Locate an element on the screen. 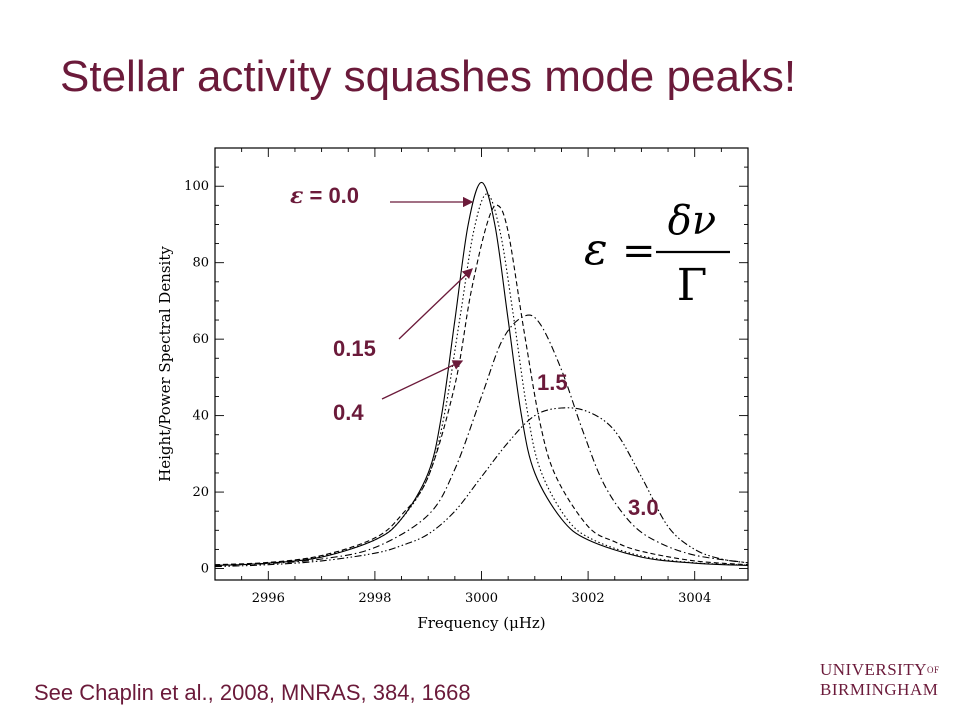 Image resolution: width=960 pixels, height=720 pixels. x-tick-label: 3002 is located at coordinates (588, 598).